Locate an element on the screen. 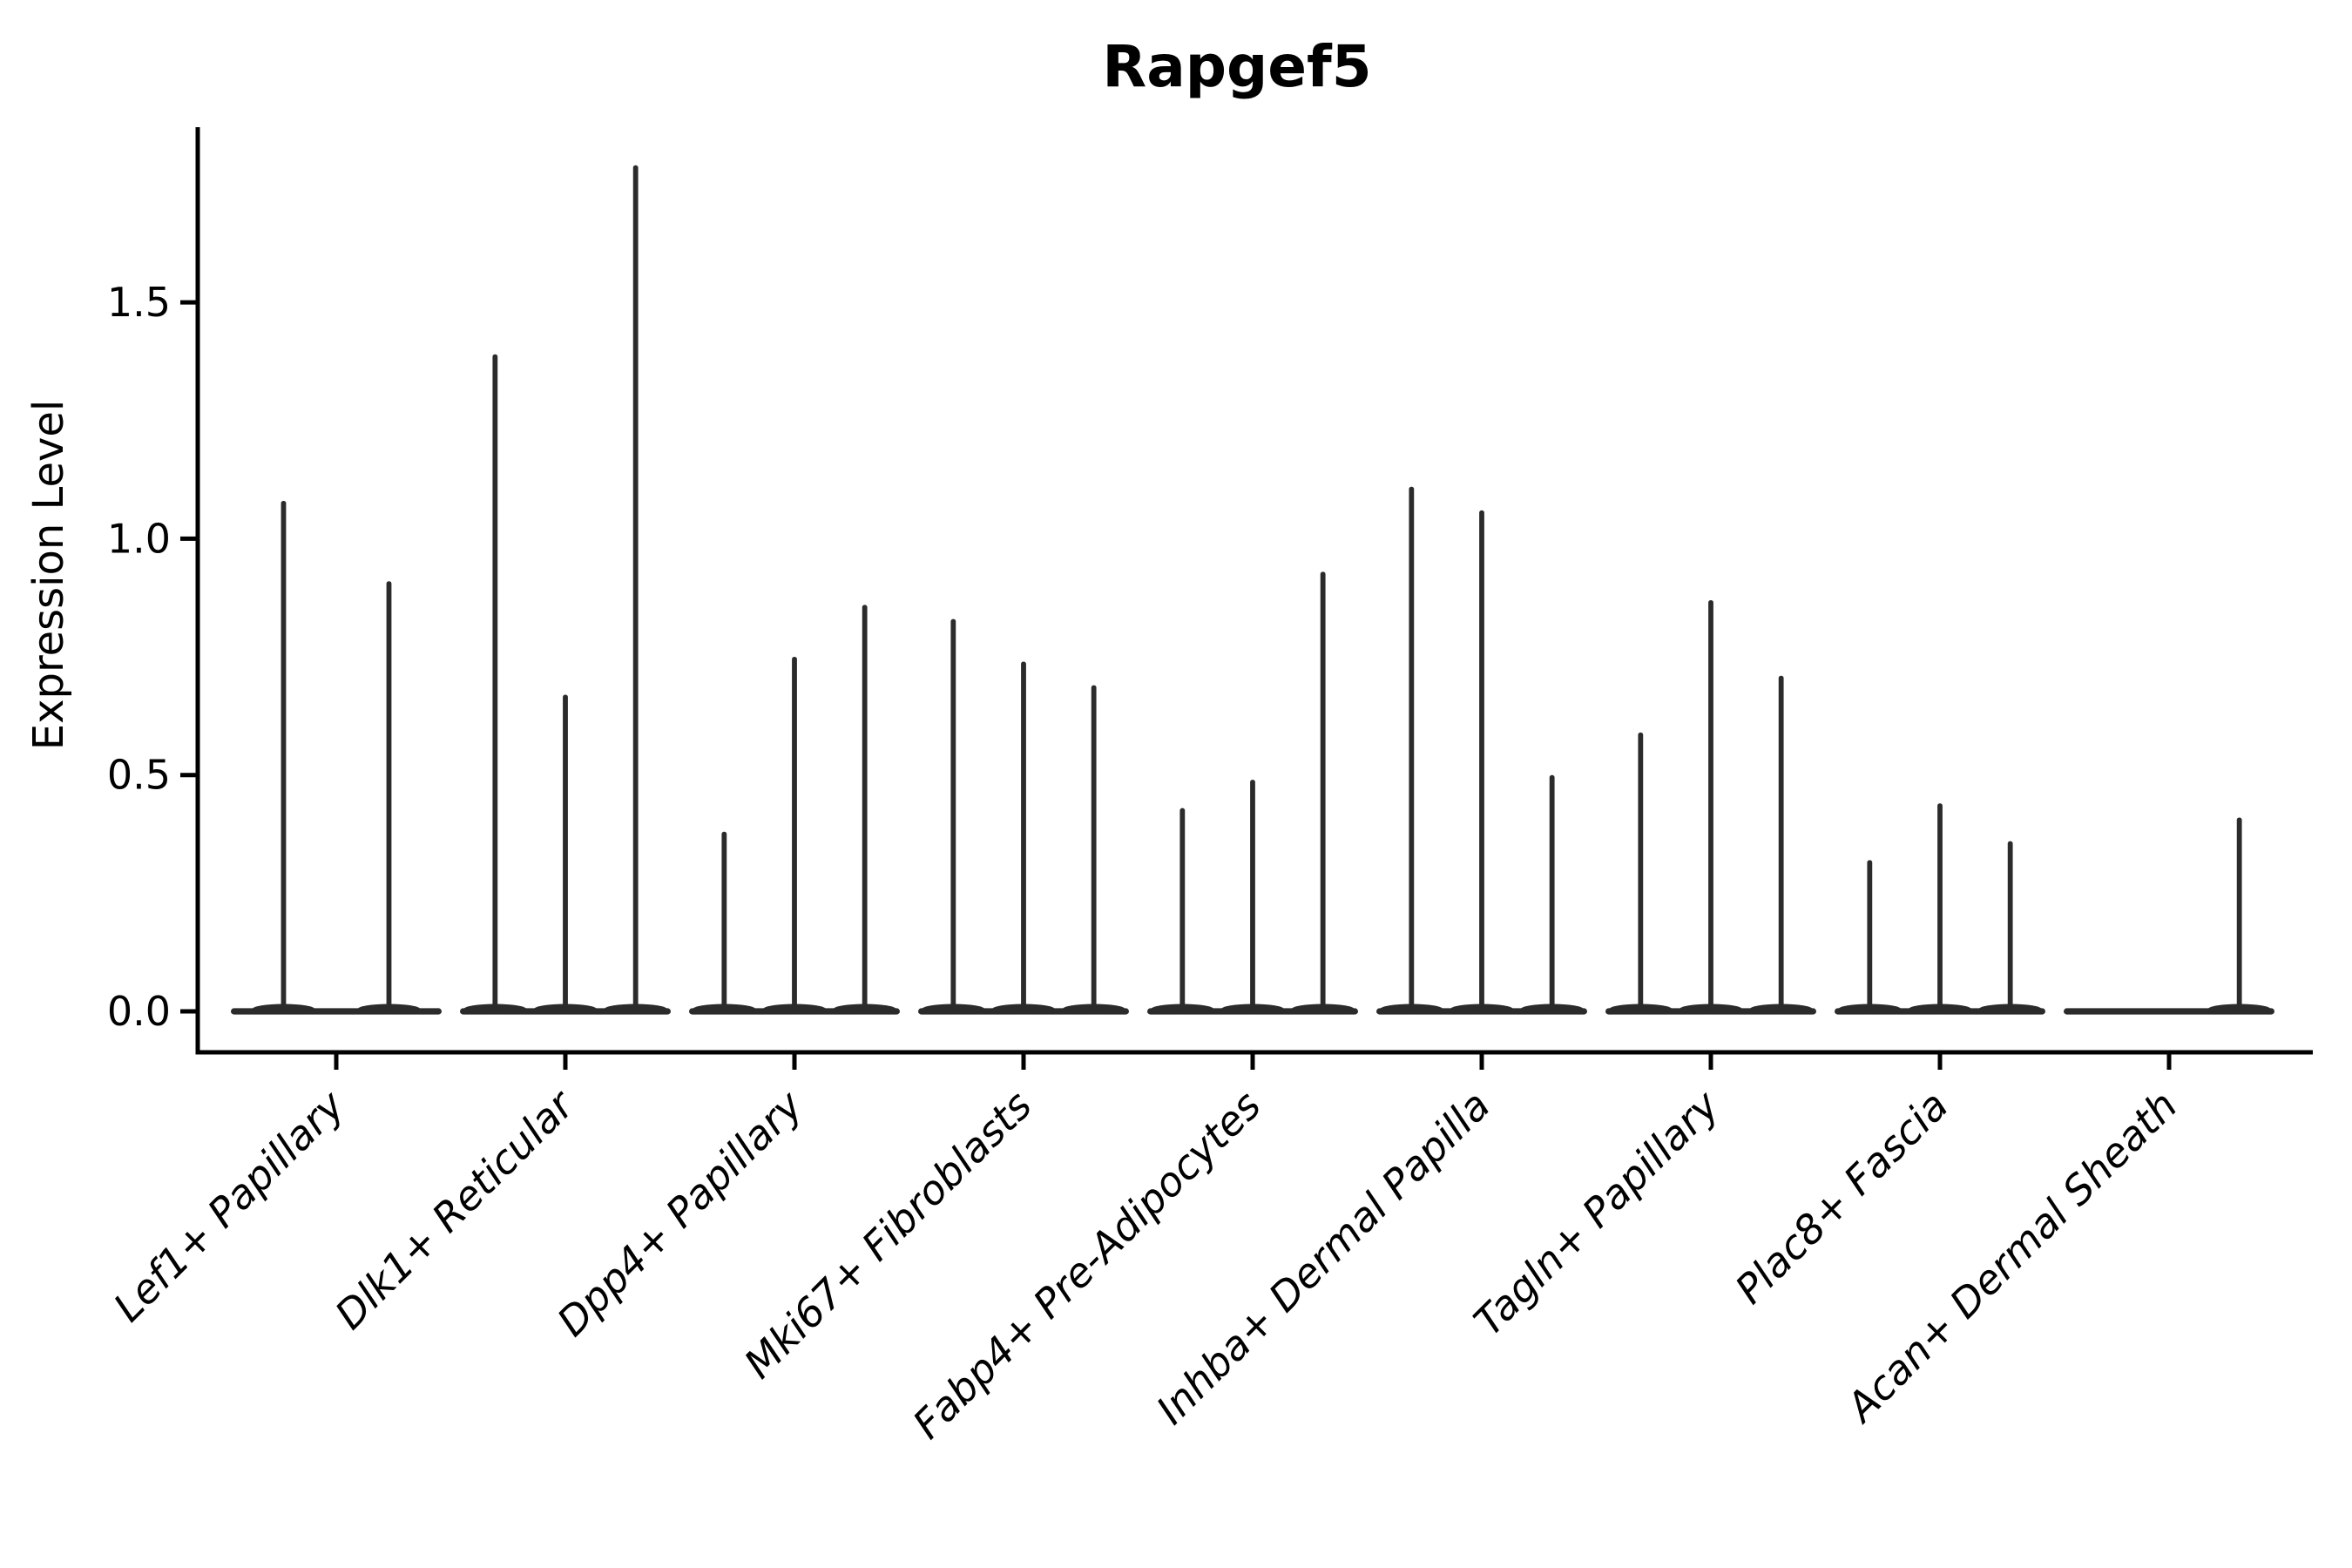 The height and width of the screenshot is (1568, 2352). x-tick-label: Dlk1+ Reticular is located at coordinates (455, 1208).